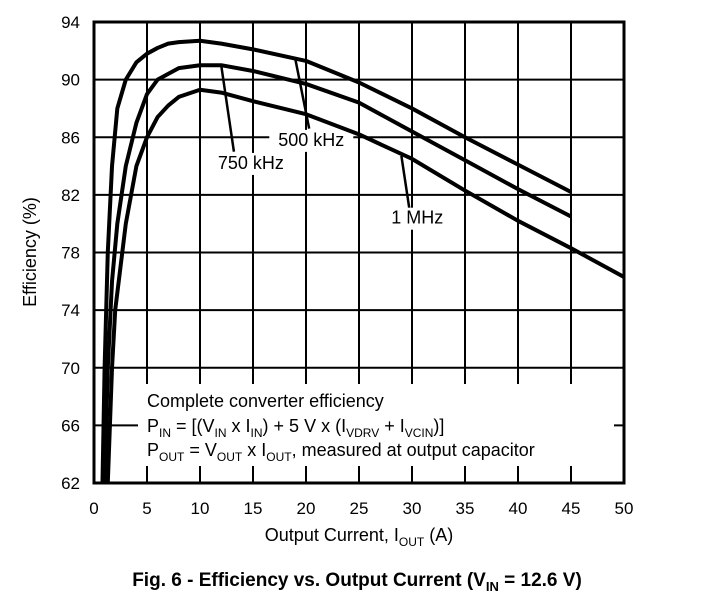 The width and height of the screenshot is (704, 608). I want to click on x-tick-label: 25, so click(359, 508).